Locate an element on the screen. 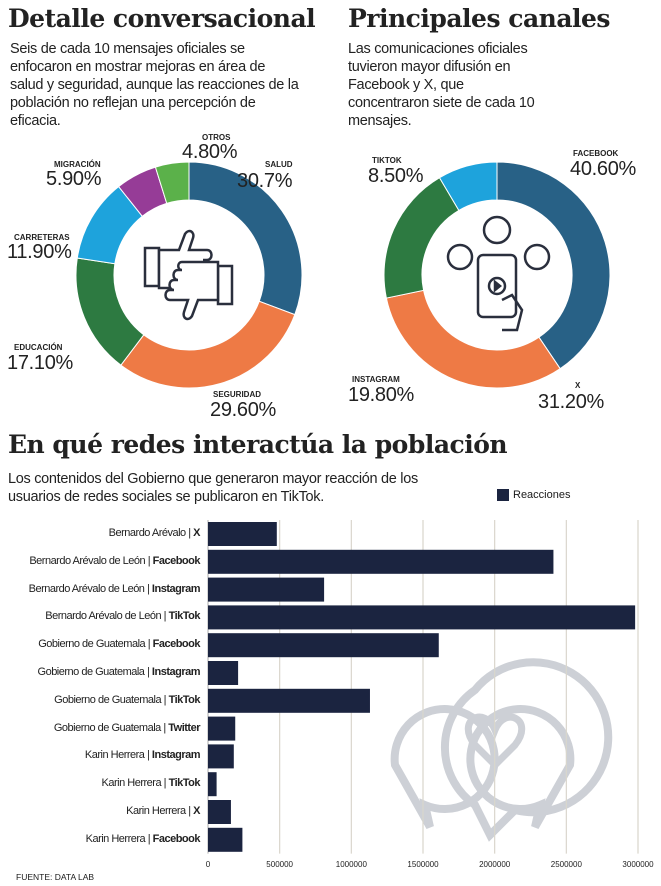  bar-category-label: Karin Herrera | TikTok is located at coordinates (151, 783).